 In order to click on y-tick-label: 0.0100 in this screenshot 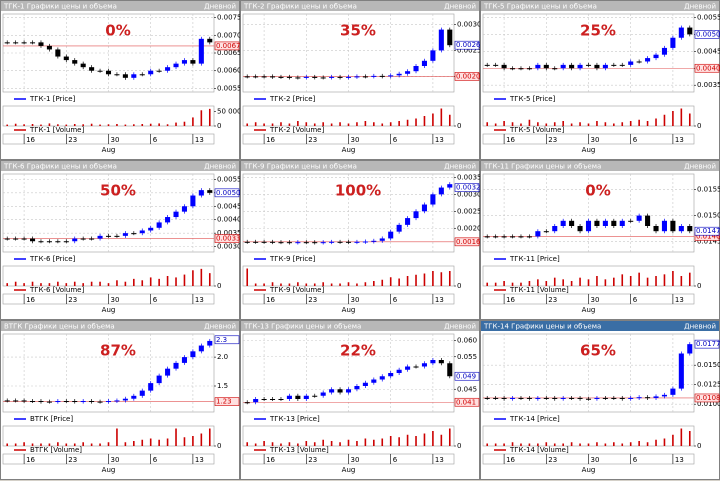, I will do `click(708, 404)`.